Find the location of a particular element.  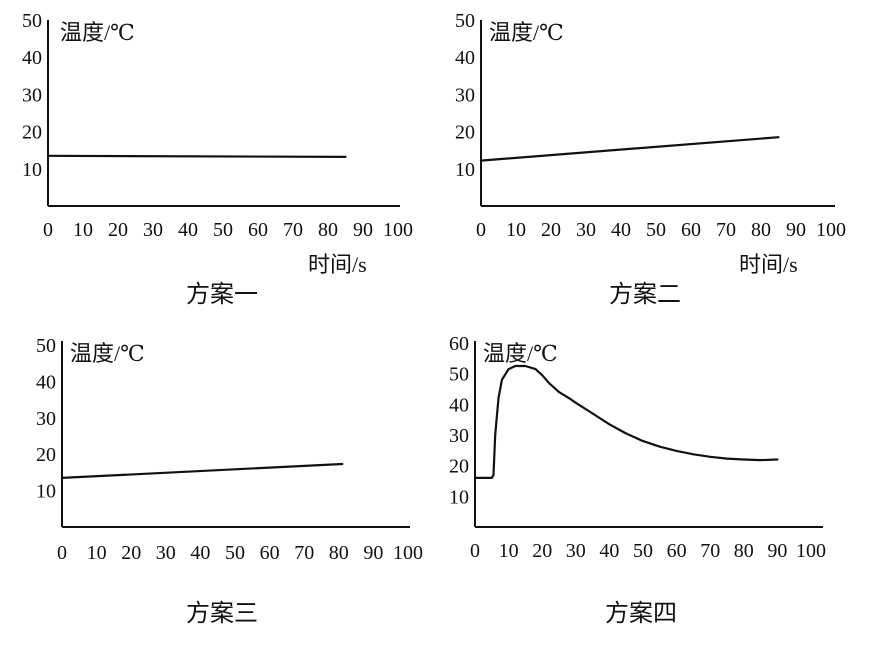

chart-caption: 方案一 is located at coordinates (222, 294).